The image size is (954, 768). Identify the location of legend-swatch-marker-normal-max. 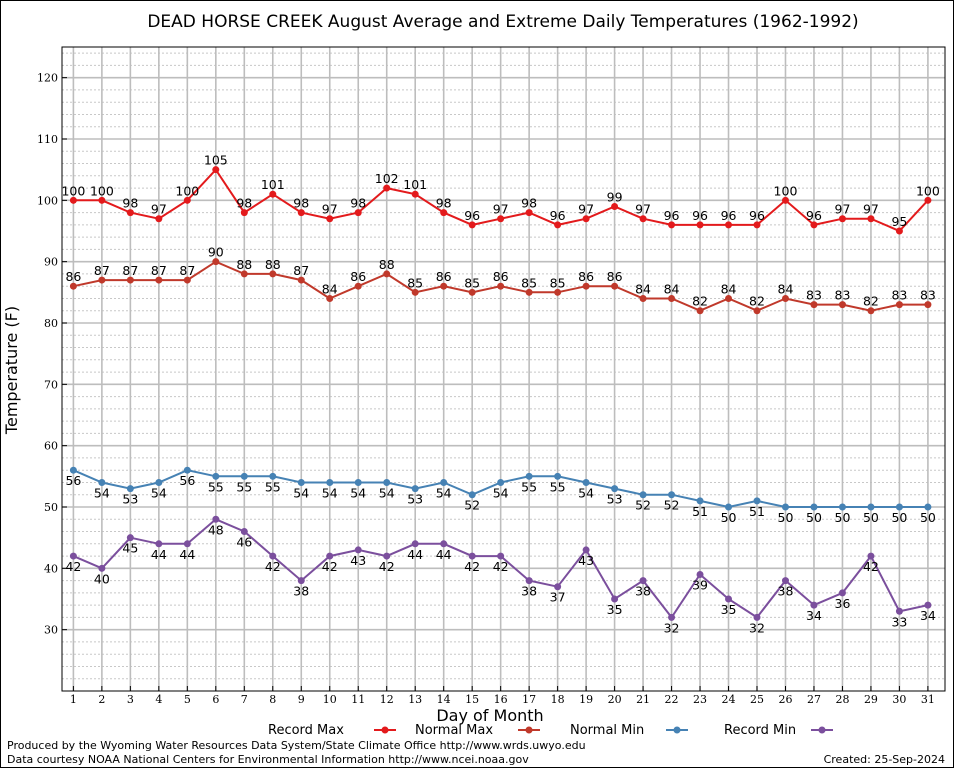
(529, 730).